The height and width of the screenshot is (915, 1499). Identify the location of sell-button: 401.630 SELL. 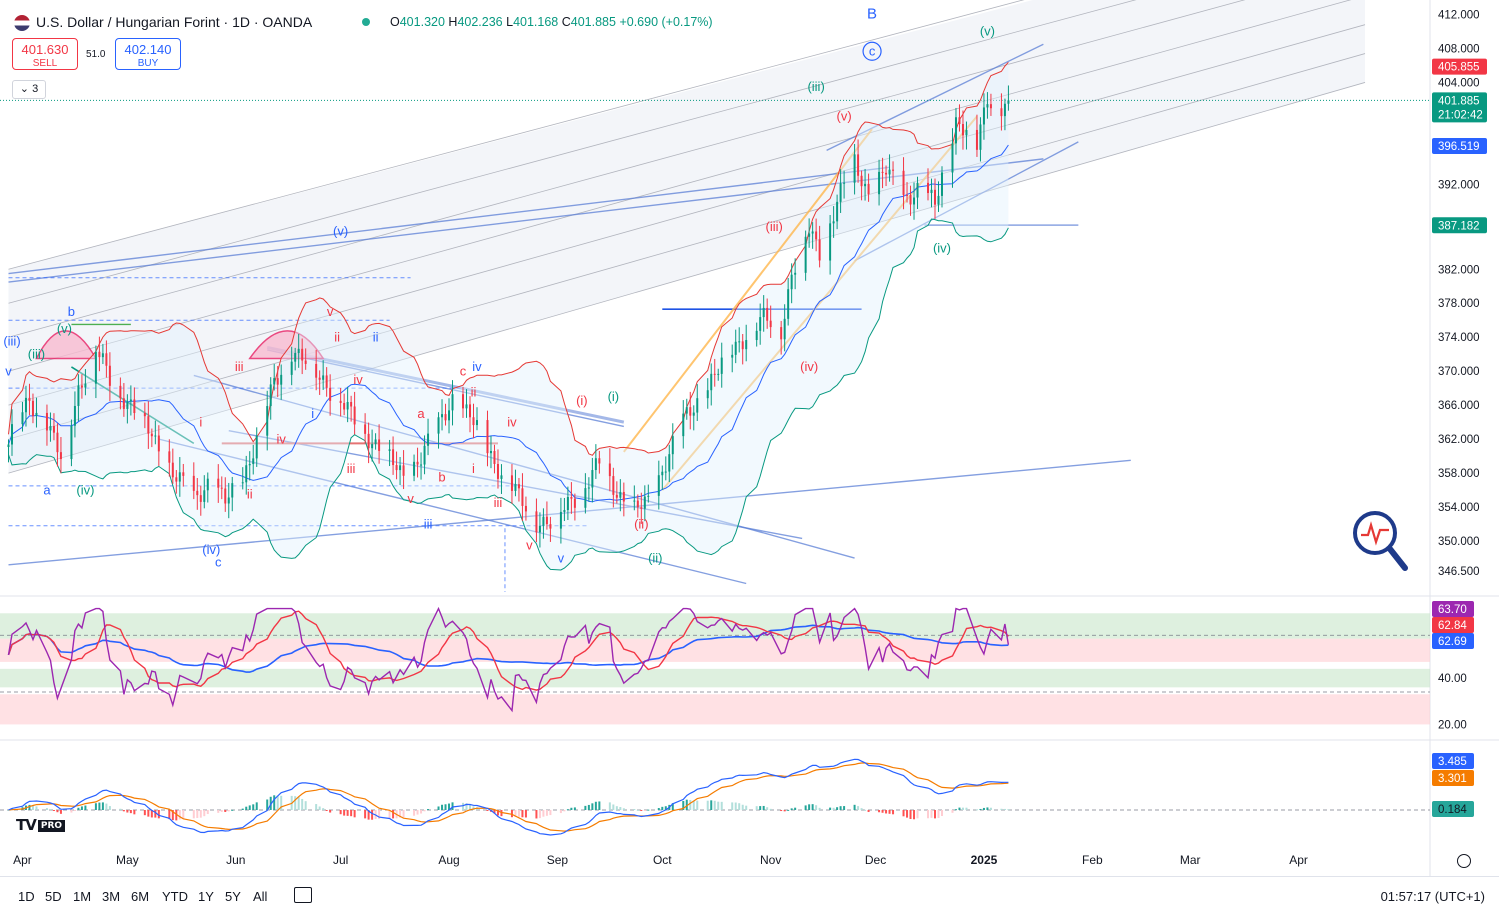
(45, 54).